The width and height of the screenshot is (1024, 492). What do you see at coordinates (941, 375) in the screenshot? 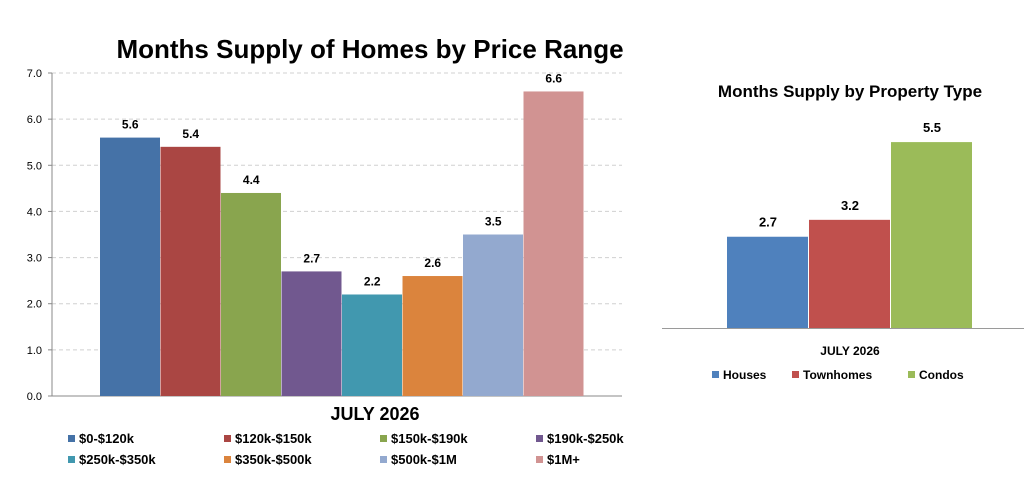
I see `legend-label: Condos` at bounding box center [941, 375].